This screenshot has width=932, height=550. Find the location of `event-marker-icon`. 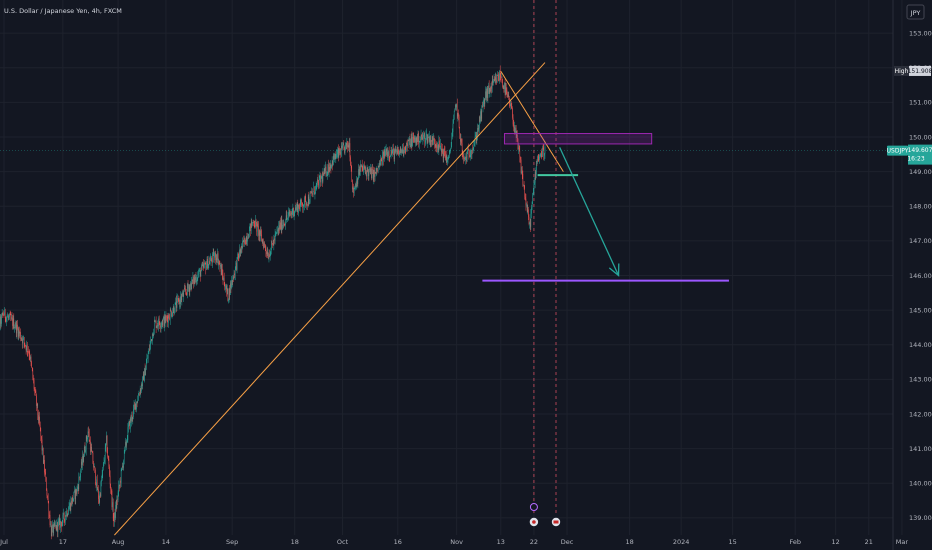

event-marker-icon is located at coordinates (533, 507).